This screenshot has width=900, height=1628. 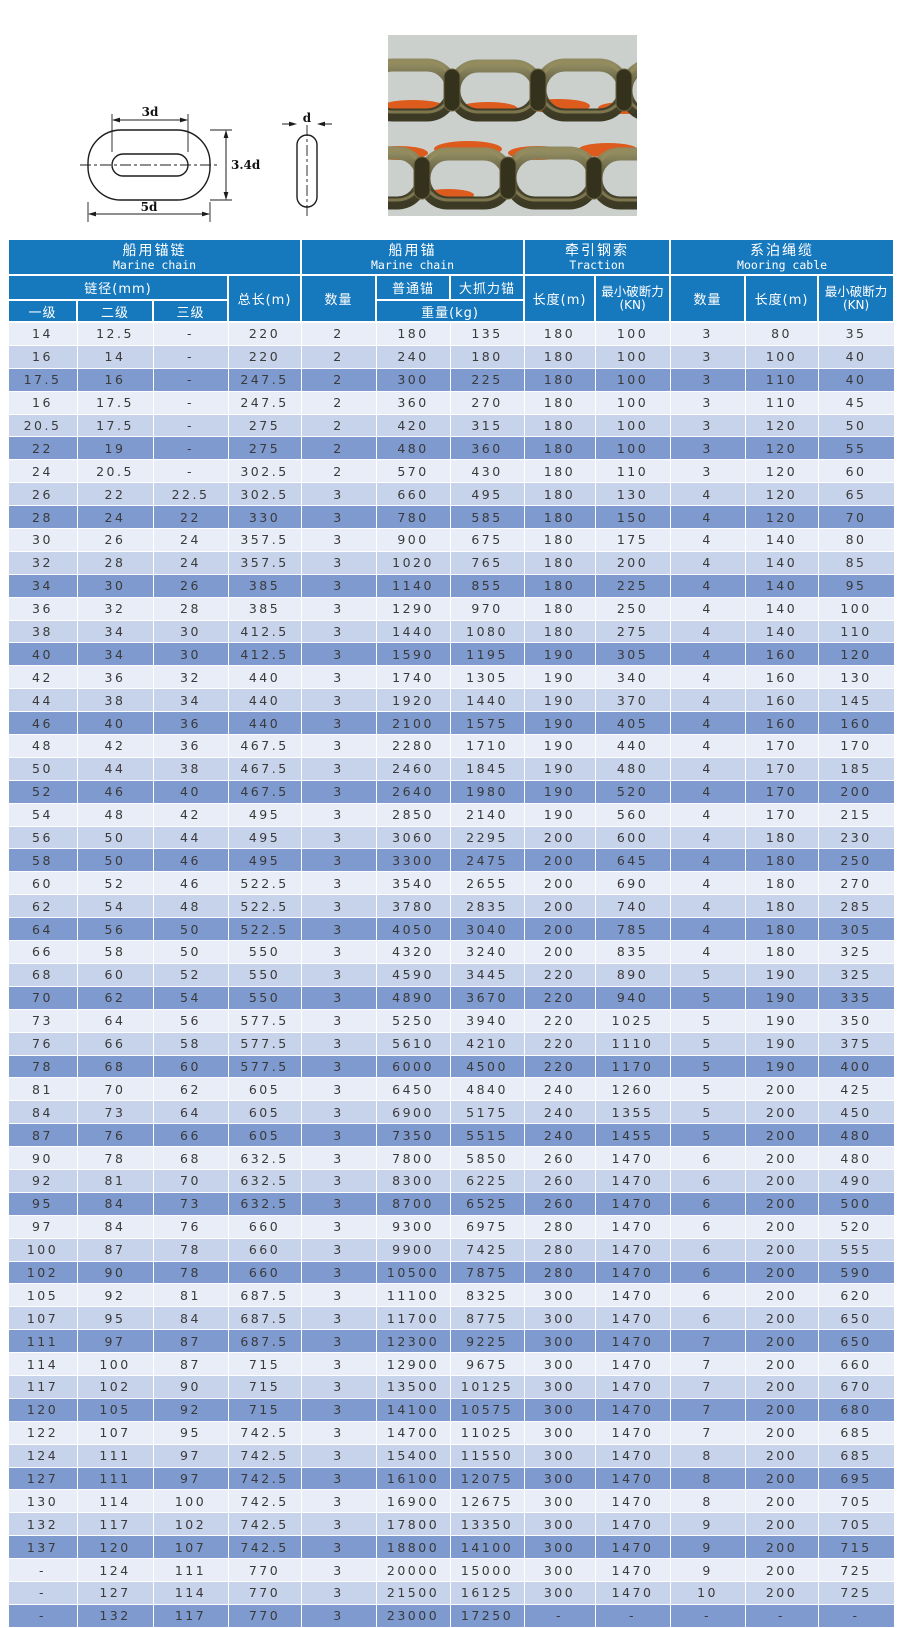 I want to click on cell: 3670, so click(x=487, y=997).